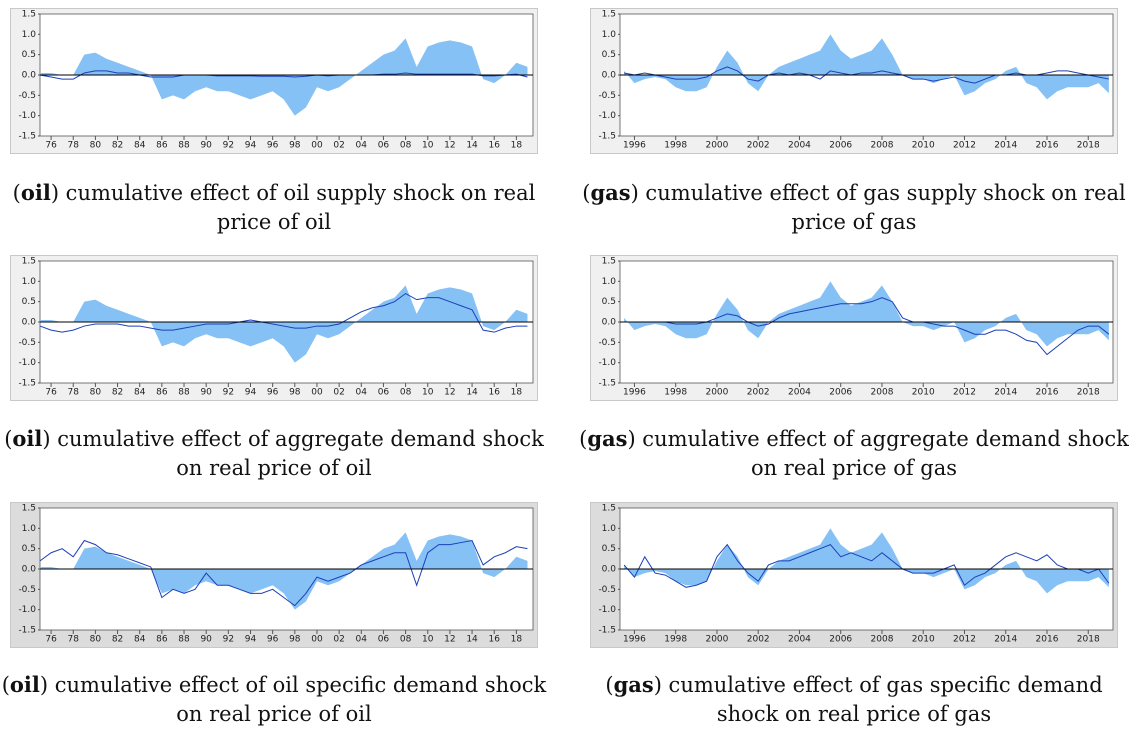  What do you see at coordinates (51, 640) in the screenshot?
I see `x-tick-label: 76` at bounding box center [51, 640].